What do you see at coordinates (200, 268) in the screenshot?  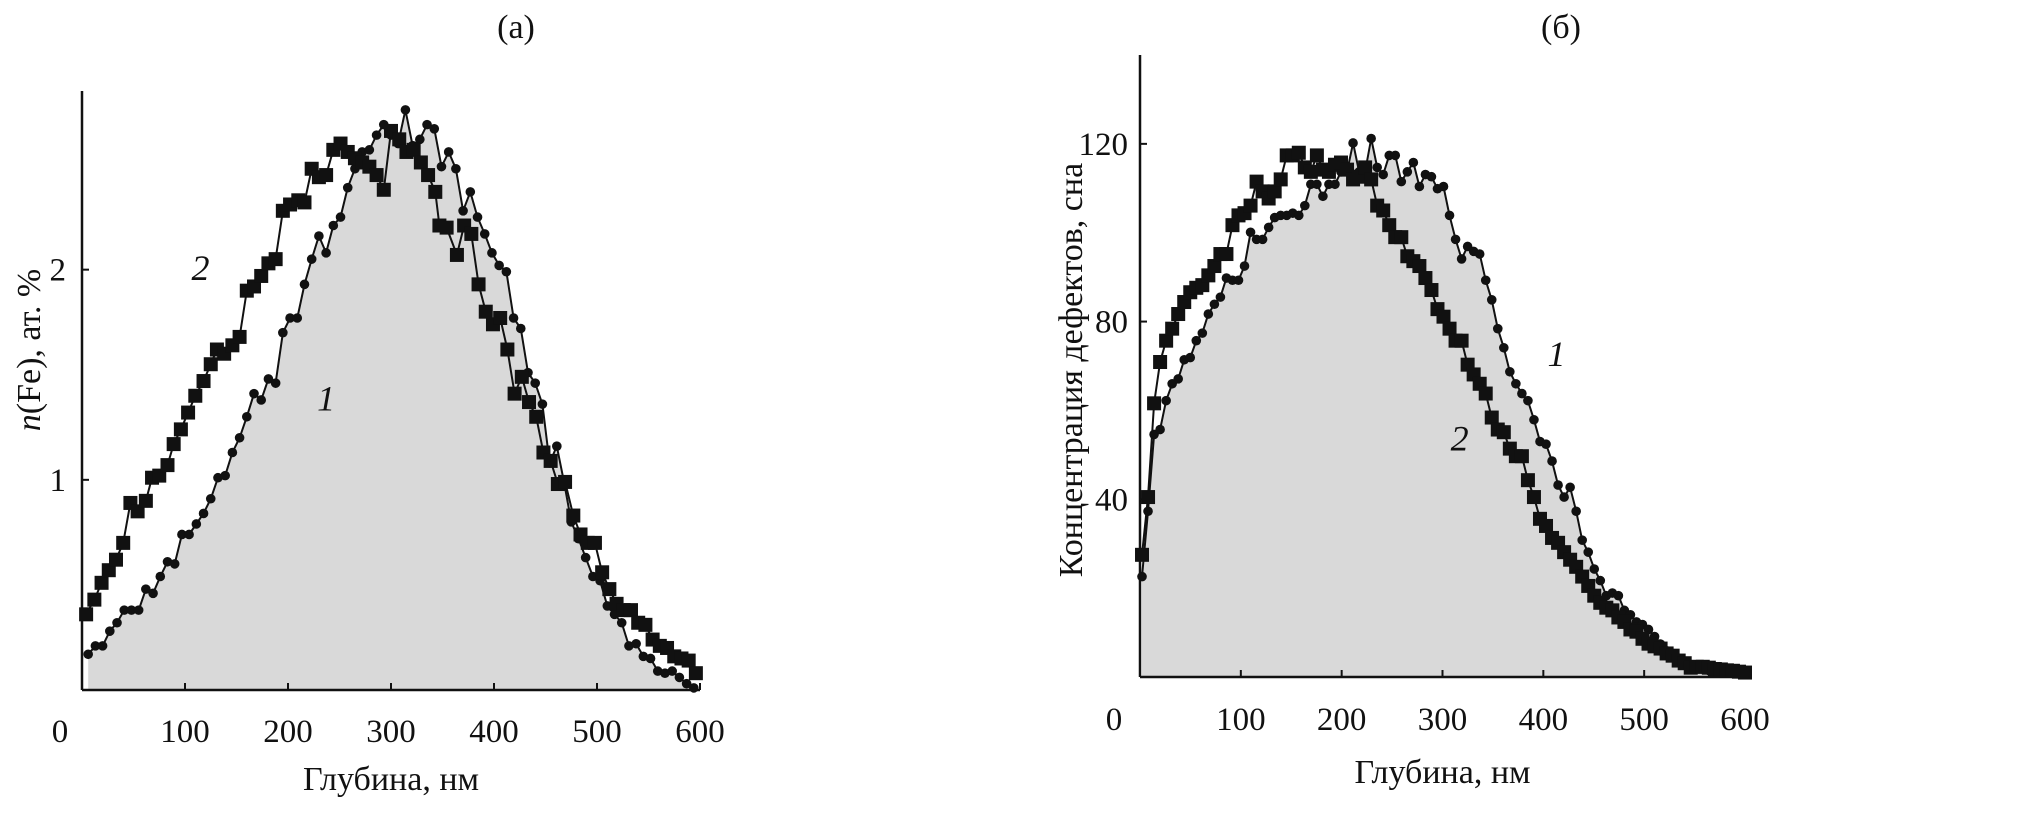 I see `curve-label-2: 2` at bounding box center [200, 268].